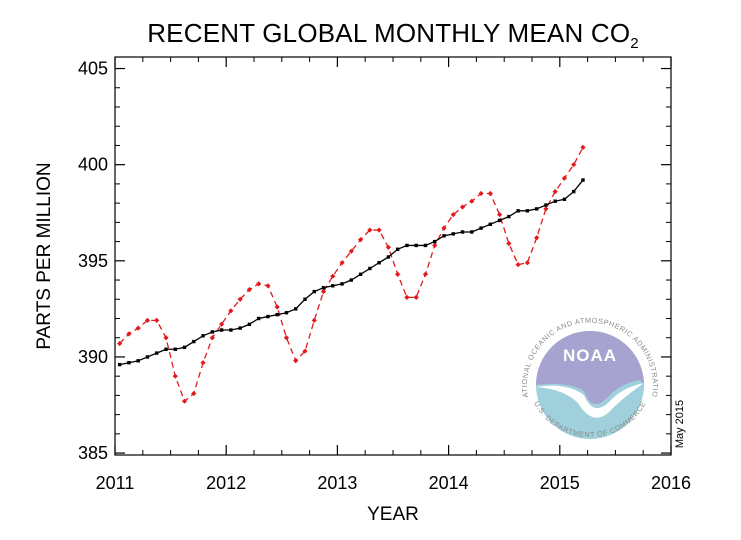  Describe the element at coordinates (590, 355) in the screenshot. I see `logo-noaa-text: NOAA` at that location.